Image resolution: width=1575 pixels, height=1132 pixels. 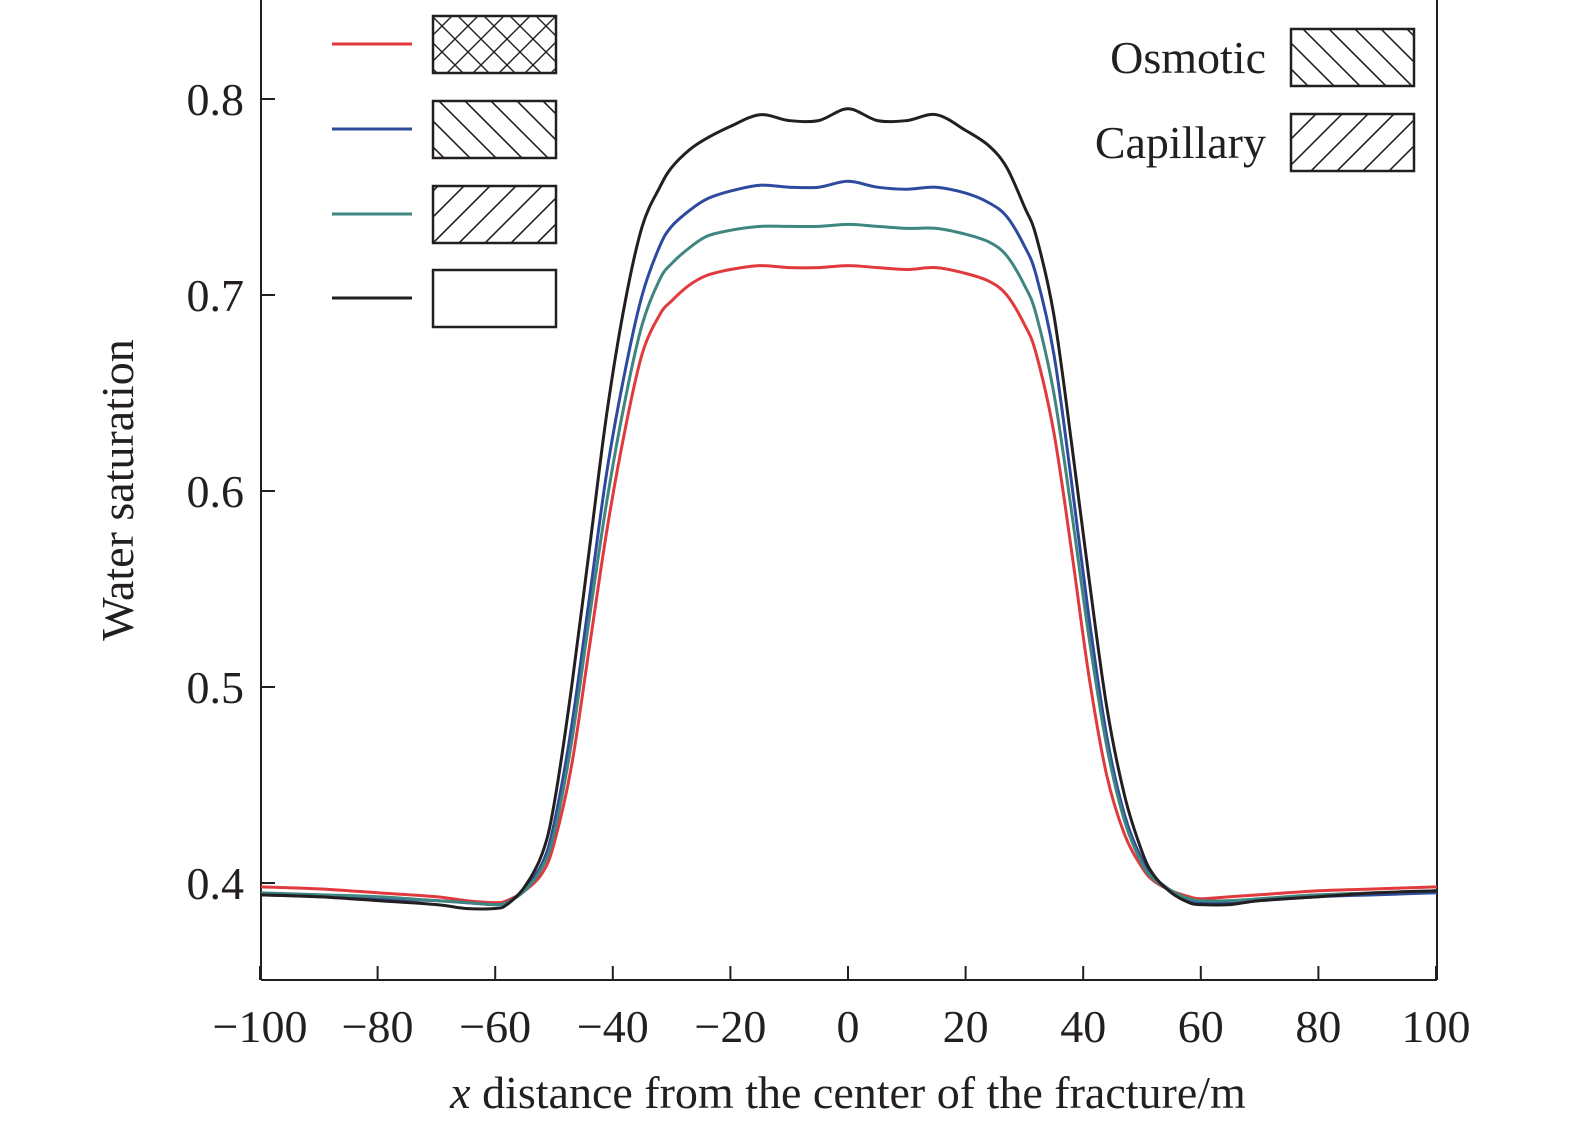 What do you see at coordinates (1318, 1026) in the screenshot?
I see `x-tick-label: 80` at bounding box center [1318, 1026].